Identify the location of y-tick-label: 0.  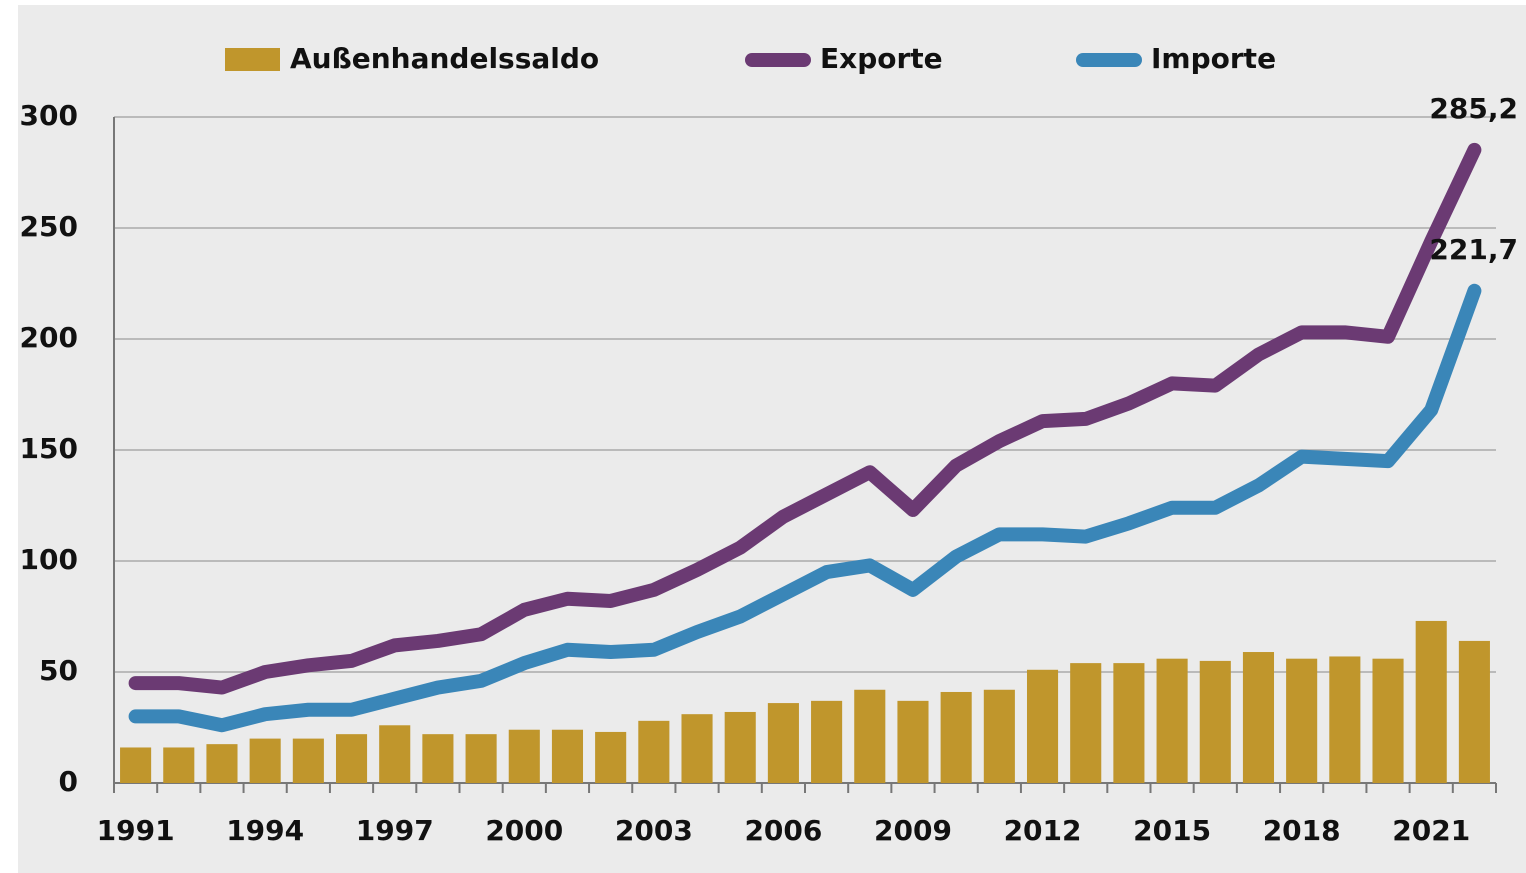
(68, 781).